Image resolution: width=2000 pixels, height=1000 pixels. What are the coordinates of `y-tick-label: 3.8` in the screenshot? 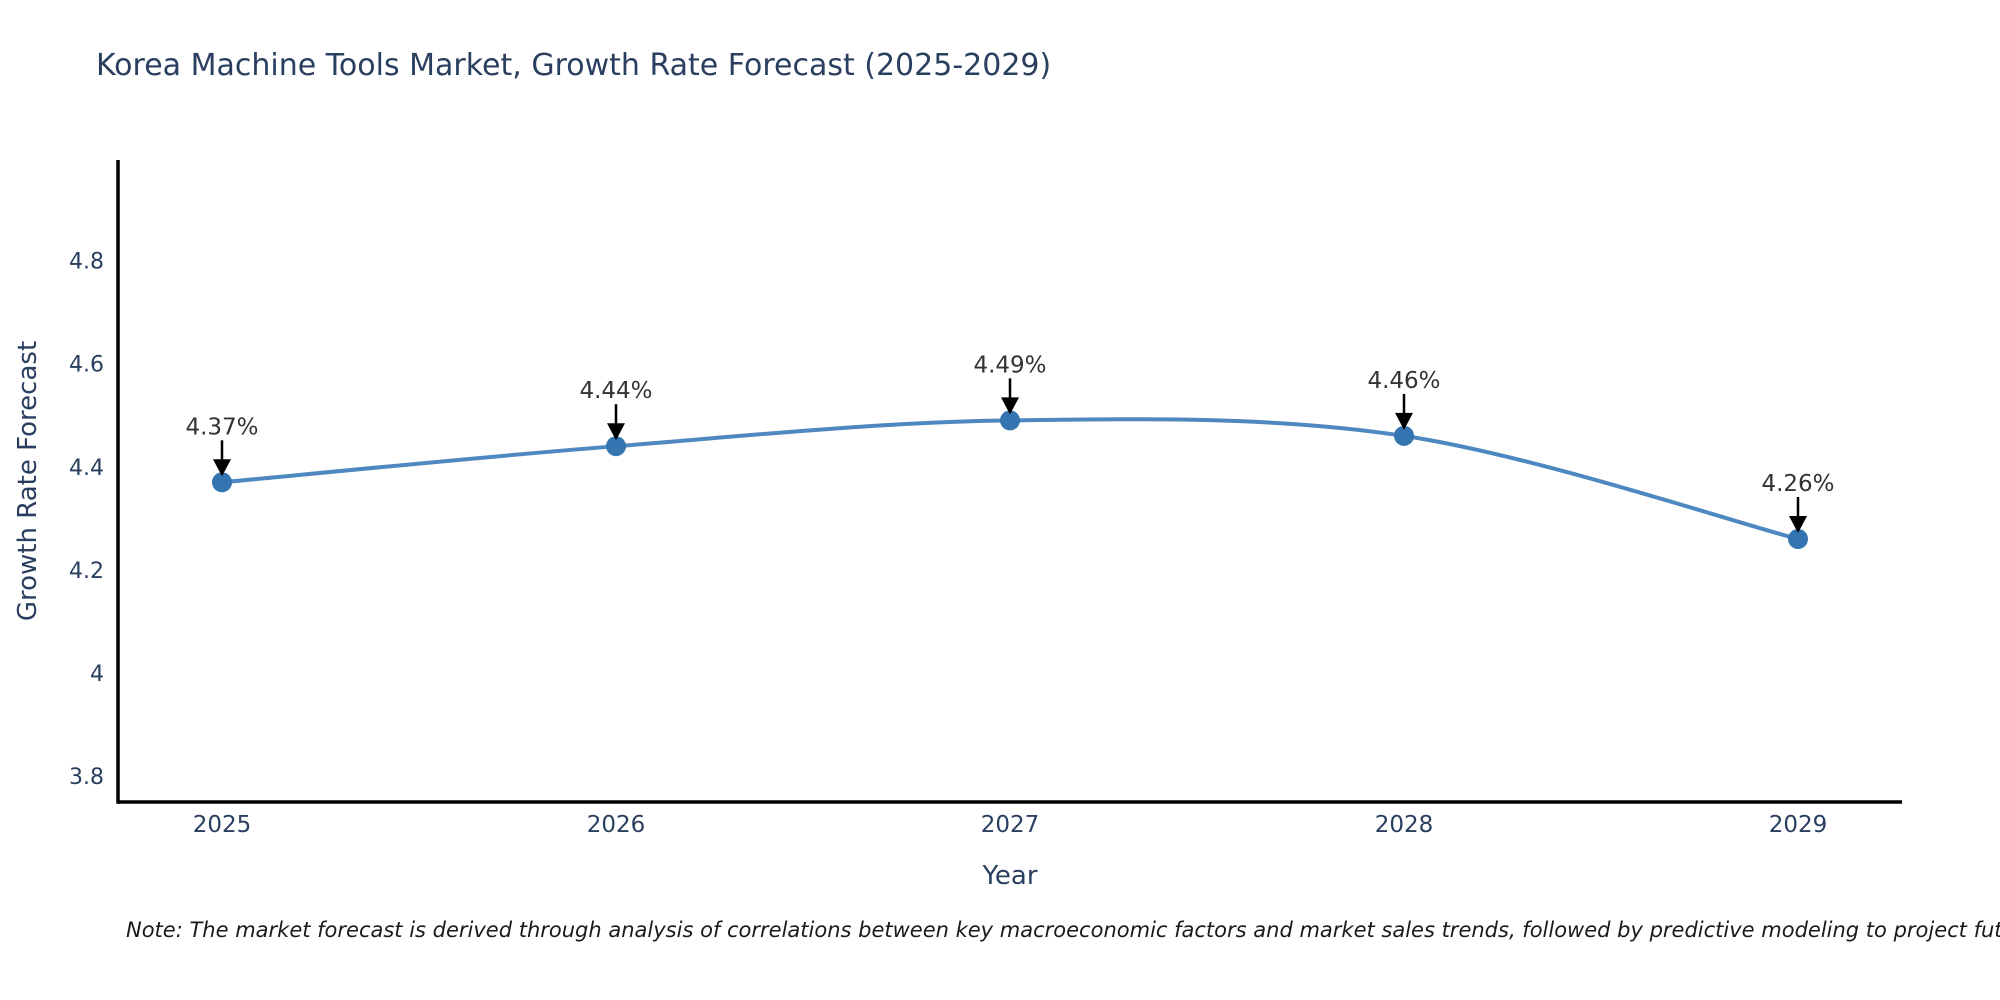 It's located at (86, 777).